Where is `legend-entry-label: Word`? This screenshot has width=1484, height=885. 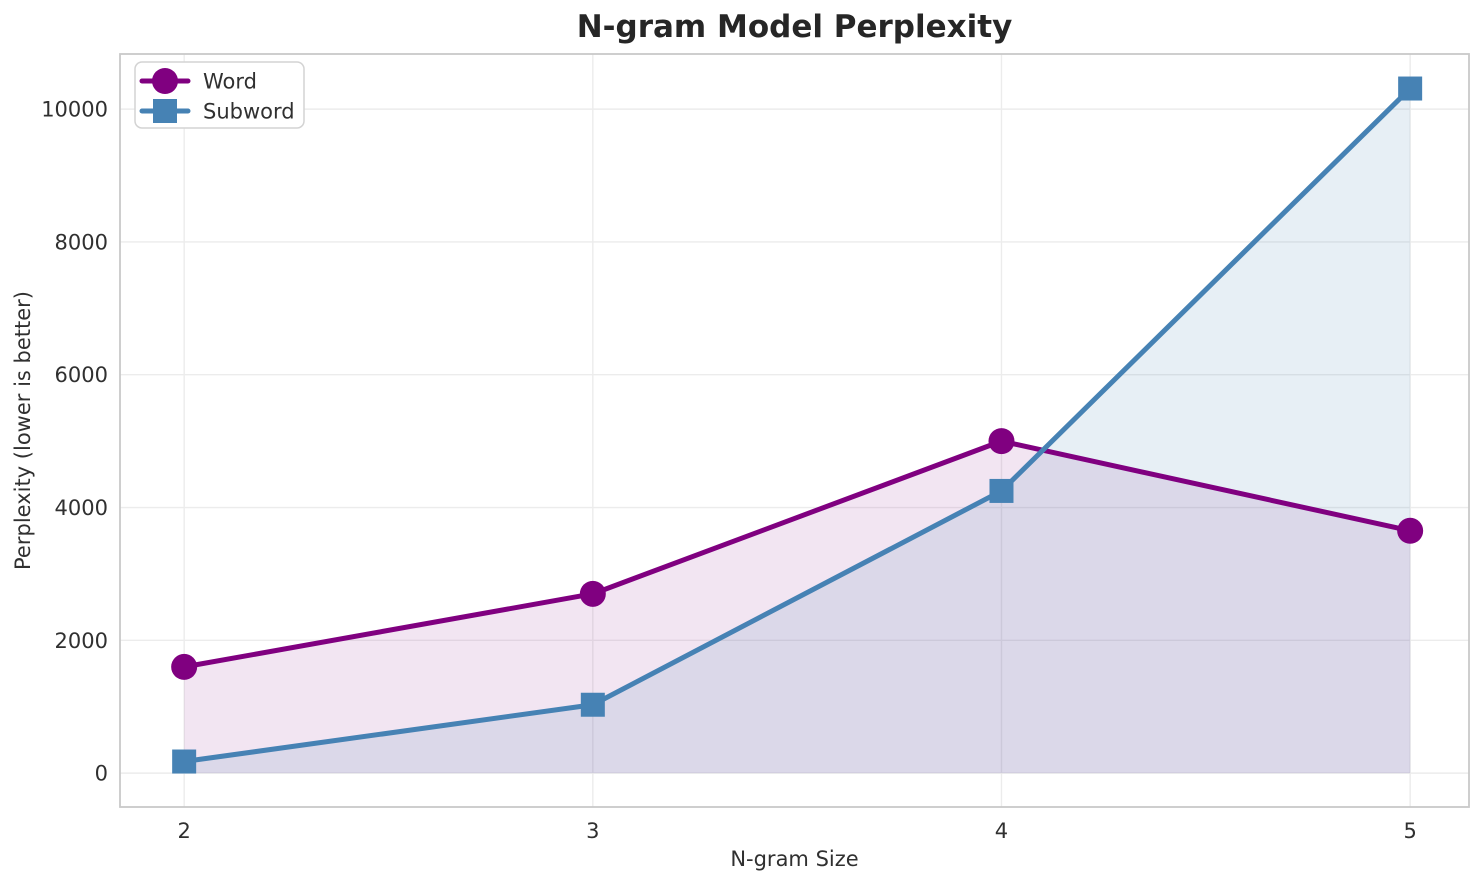 legend-entry-label: Word is located at coordinates (230, 82).